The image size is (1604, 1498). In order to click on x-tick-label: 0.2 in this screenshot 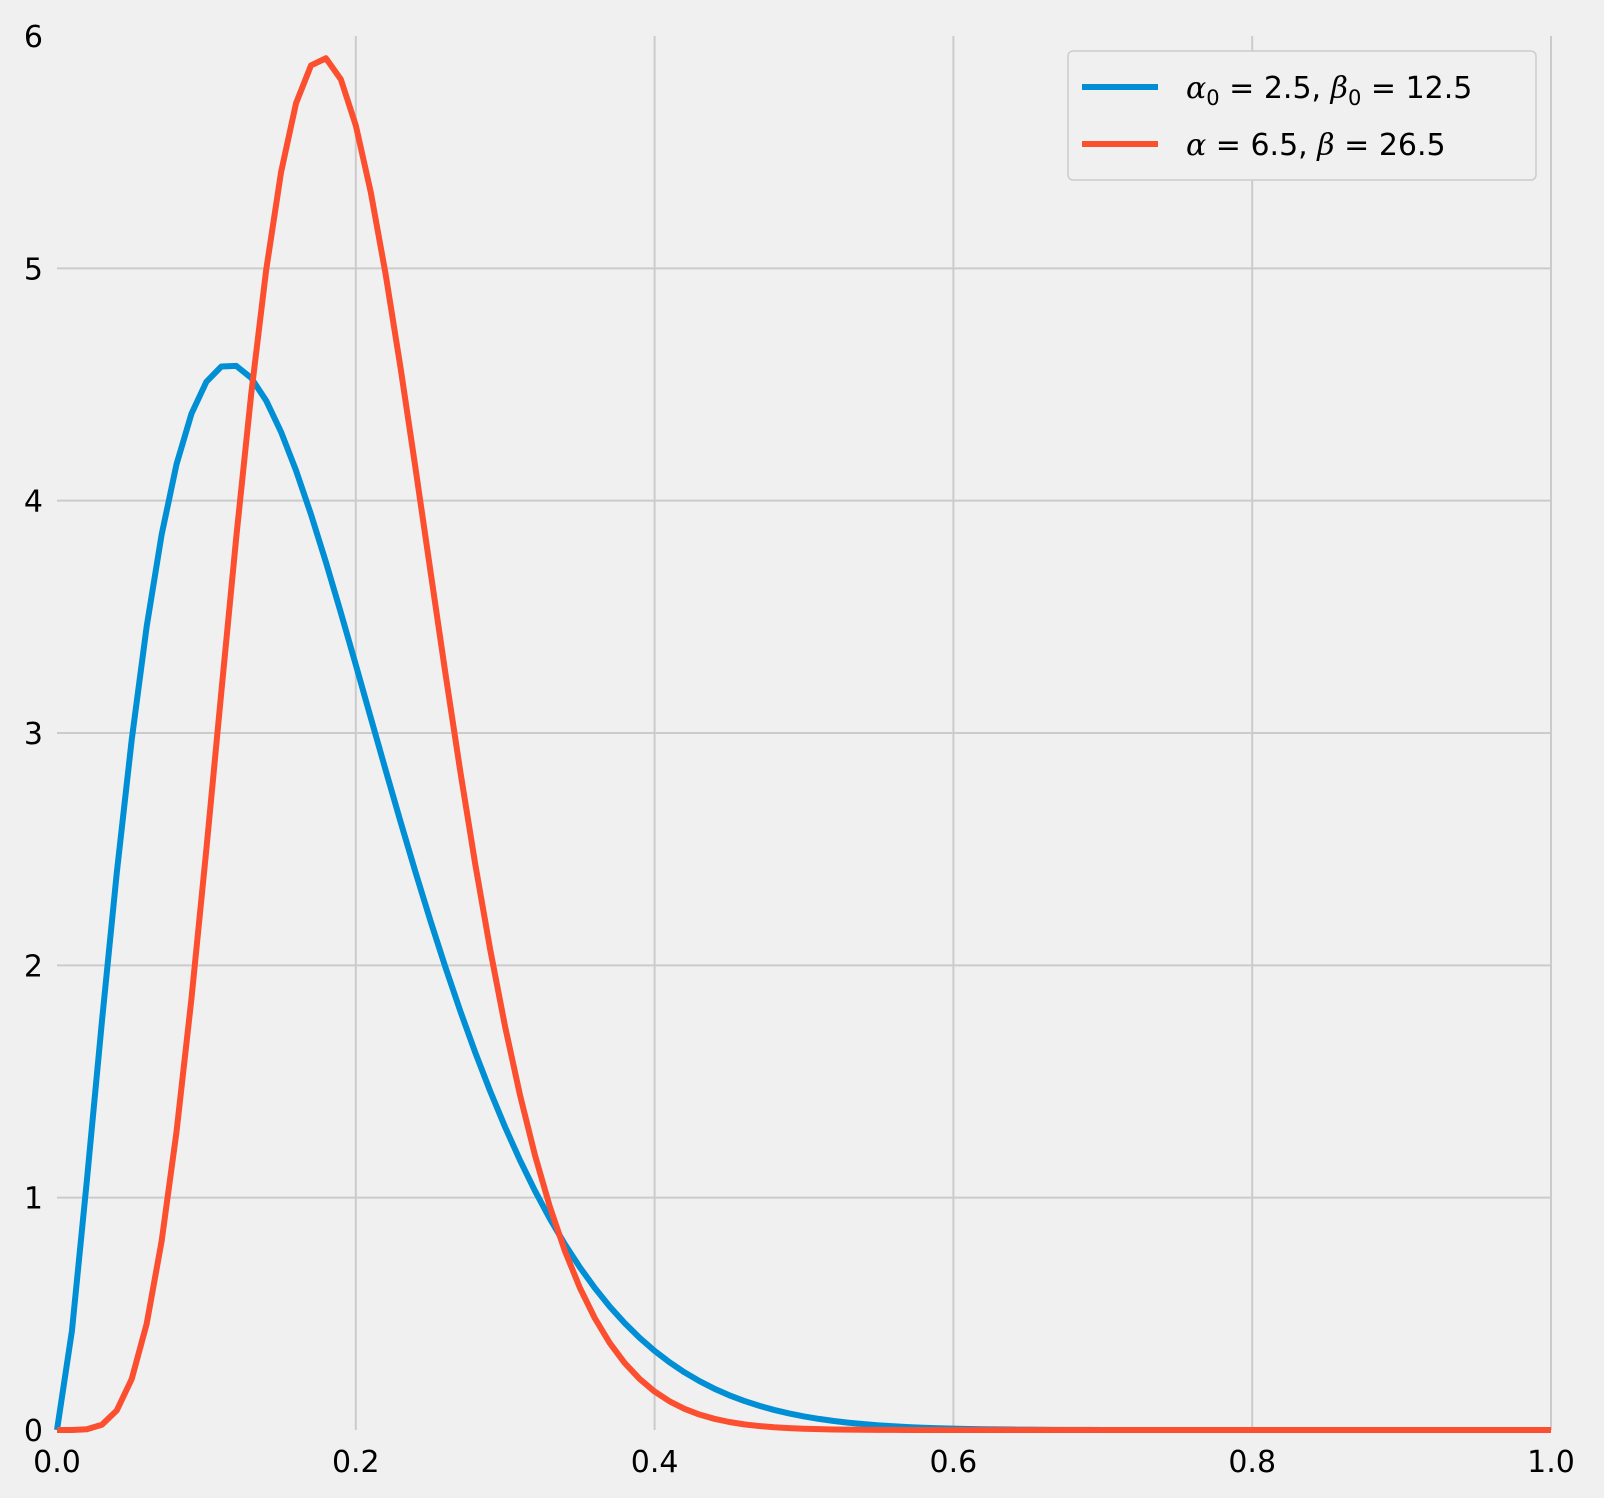, I will do `click(356, 1462)`.